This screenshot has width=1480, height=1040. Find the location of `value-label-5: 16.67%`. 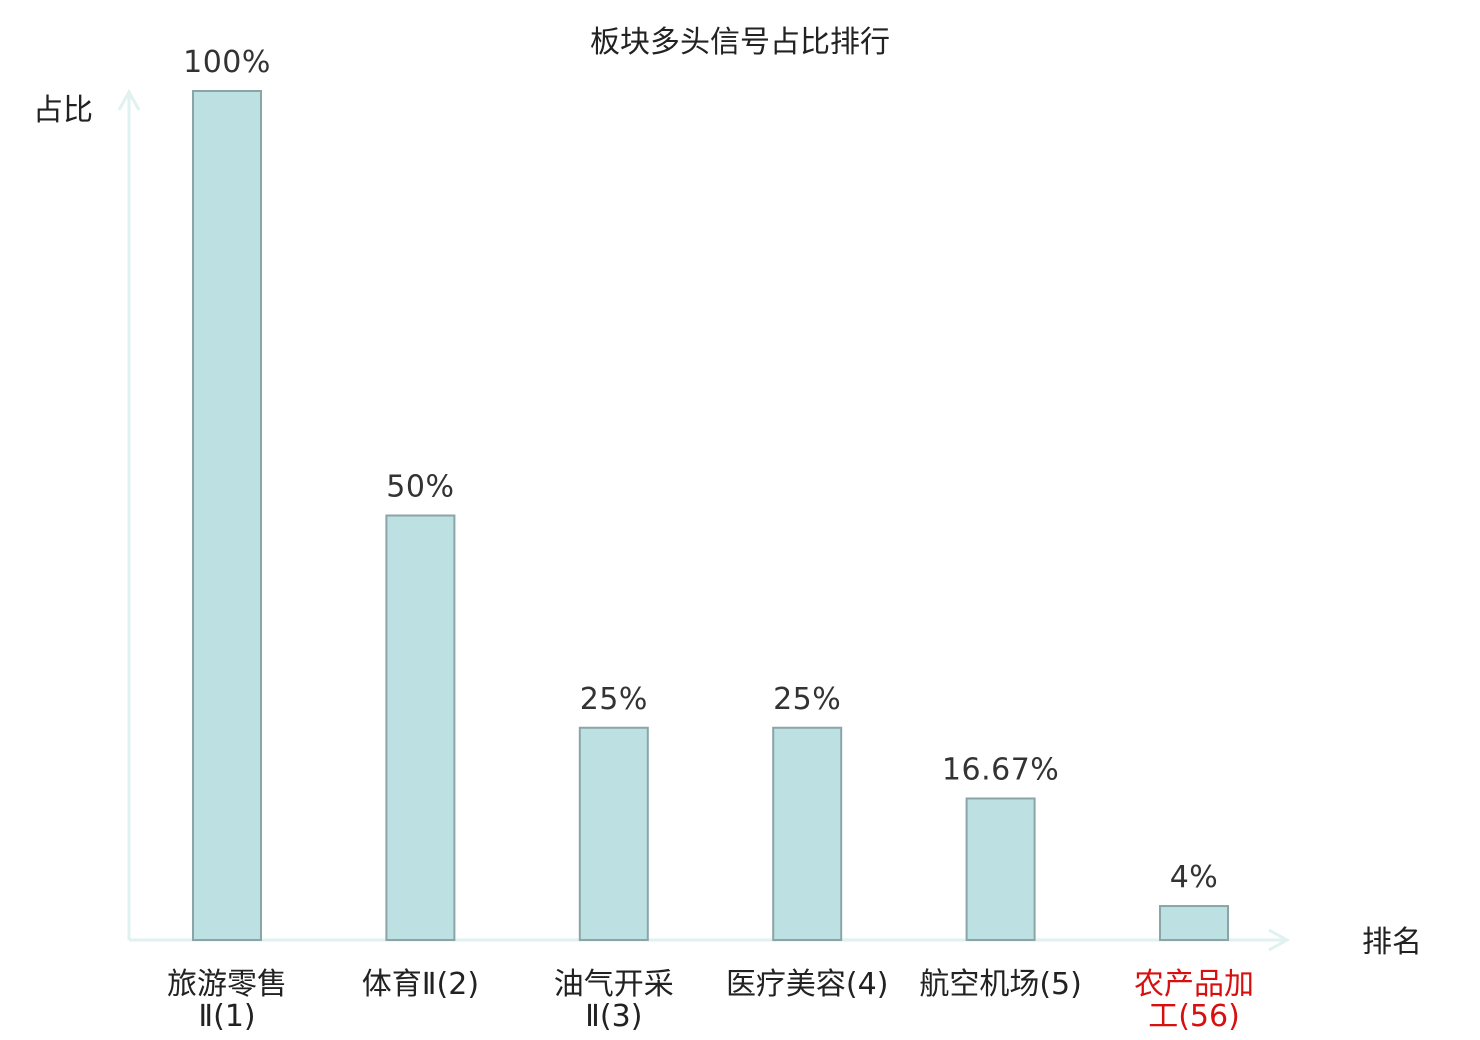

value-label-5: 16.67% is located at coordinates (1000, 769).